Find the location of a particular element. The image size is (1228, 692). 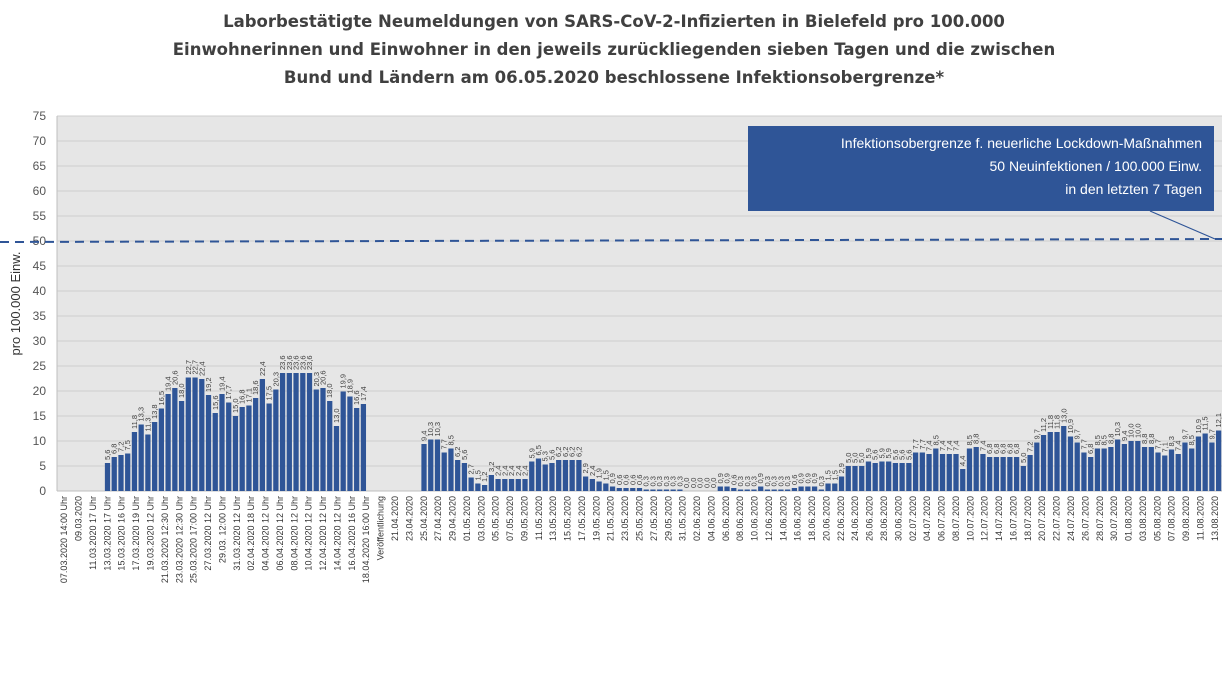

bar-data-label: 17,5 is located at coordinates (269, 393).